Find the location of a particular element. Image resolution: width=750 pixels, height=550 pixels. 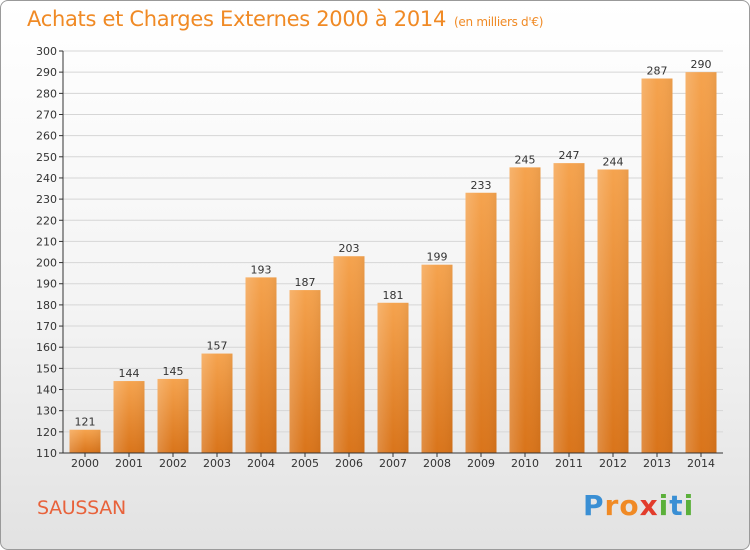

x-tick-label: 2012 is located at coordinates (613, 463).